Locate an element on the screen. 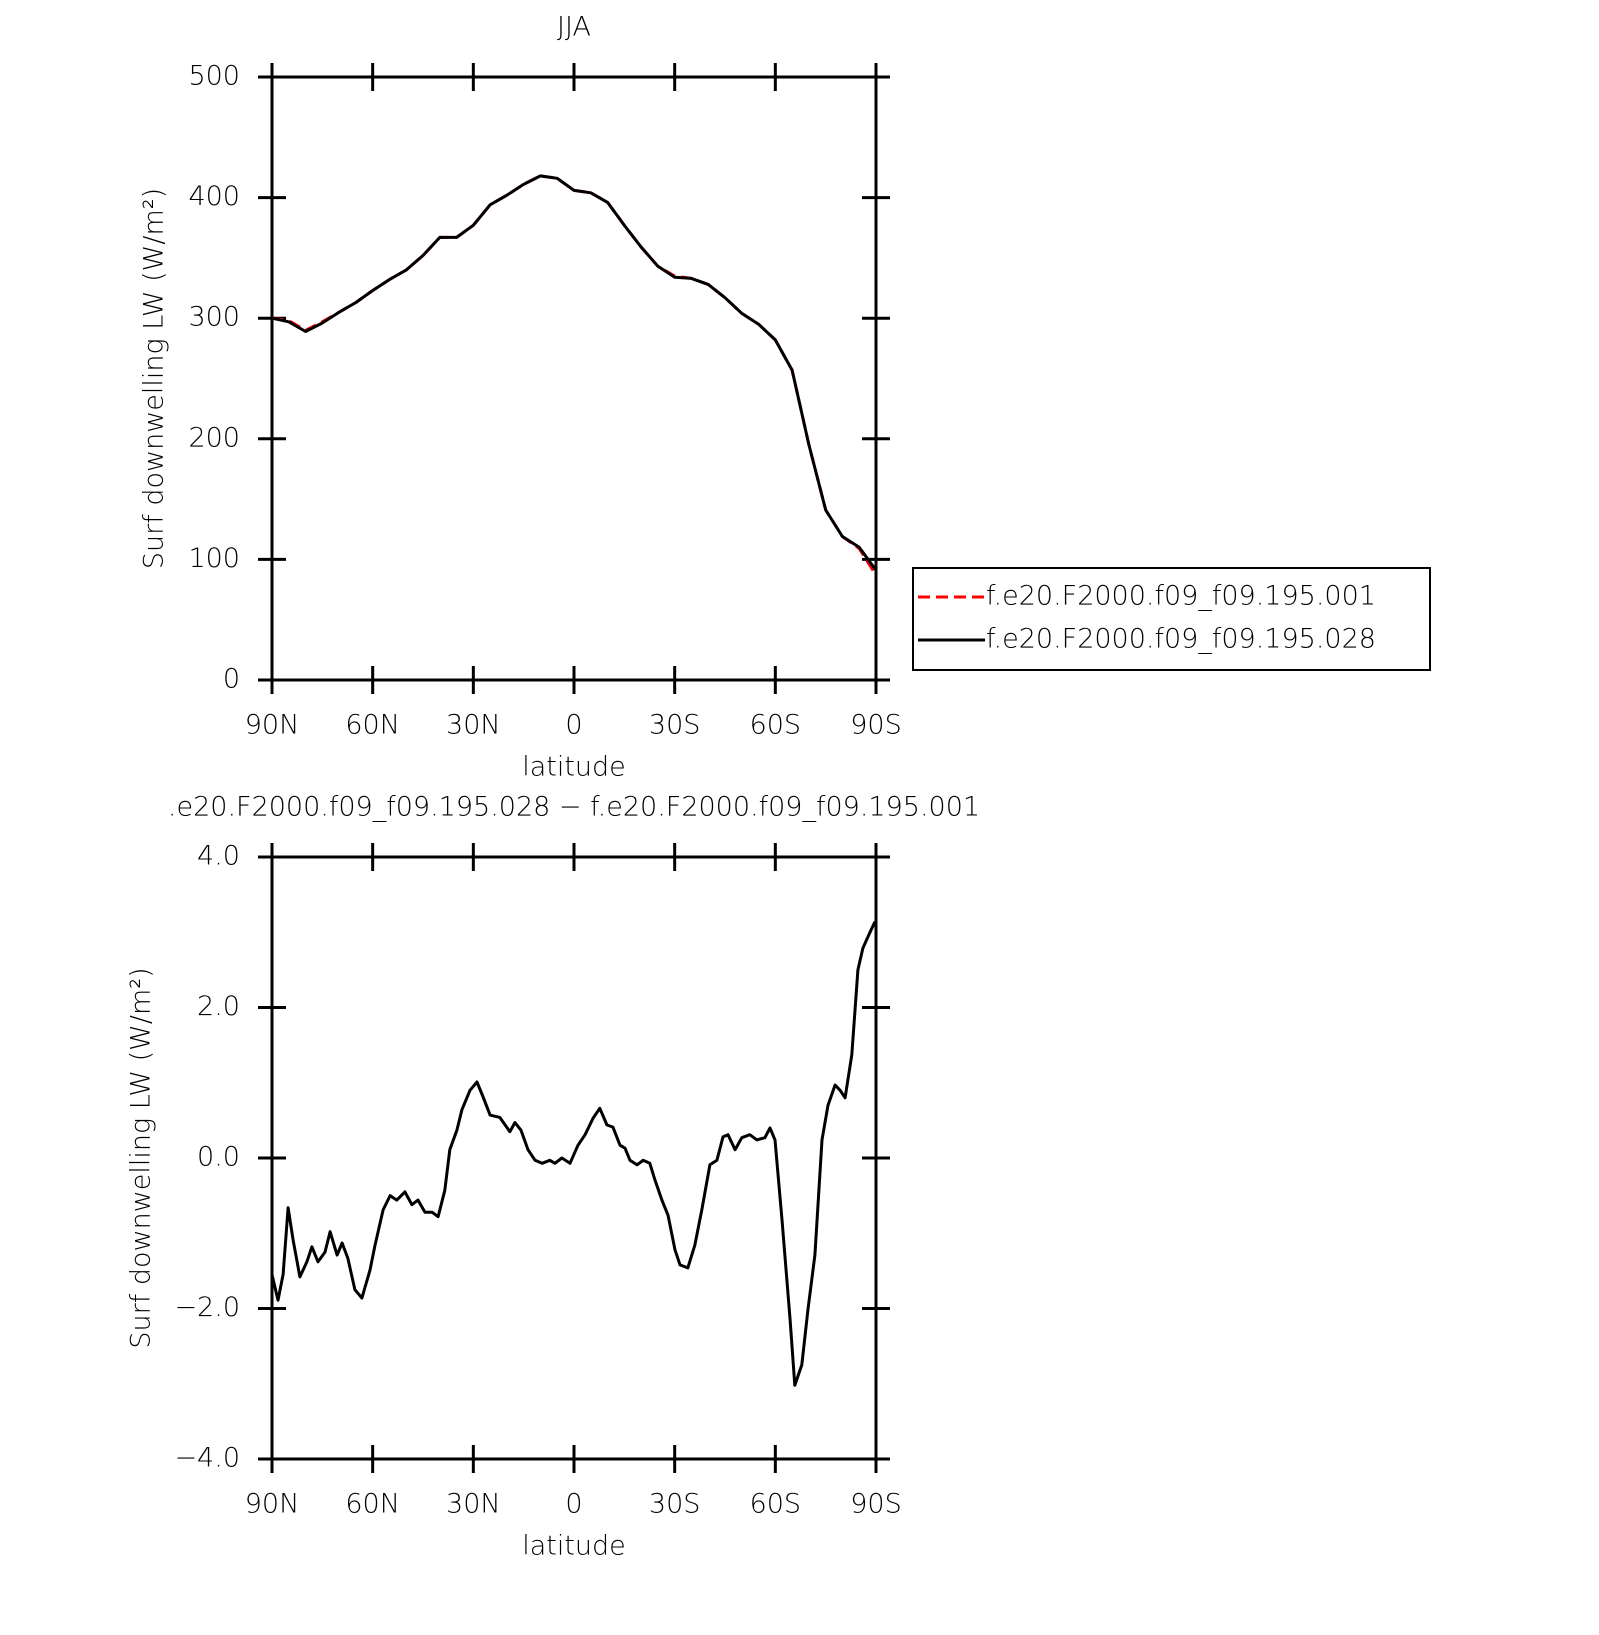 The image size is (1599, 1635). y-tick-label: 400 is located at coordinates (214, 196).